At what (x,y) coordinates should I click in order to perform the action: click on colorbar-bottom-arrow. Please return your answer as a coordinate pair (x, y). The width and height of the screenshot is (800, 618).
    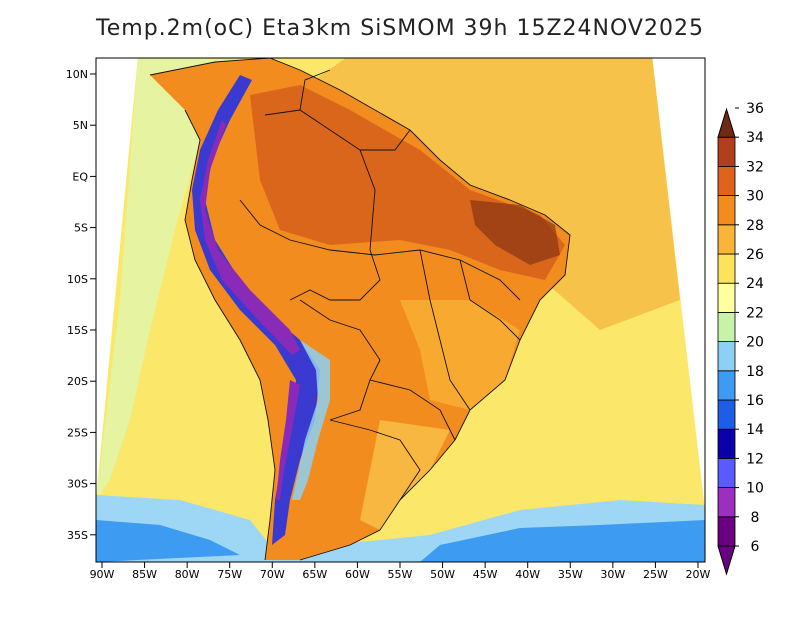
    Looking at the image, I should click on (726, 560).